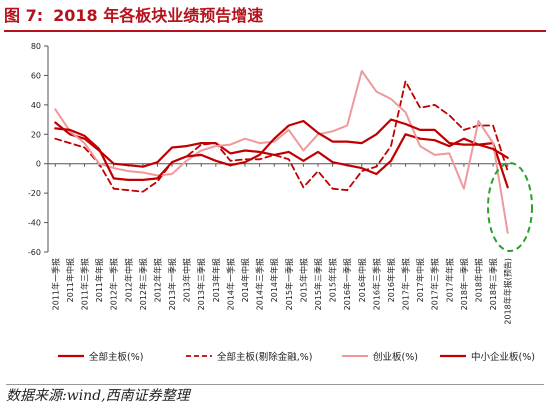 The image size is (550, 410). Describe the element at coordinates (347, 284) in the screenshot. I see `x-tick-label: 2016年一季报` at that location.